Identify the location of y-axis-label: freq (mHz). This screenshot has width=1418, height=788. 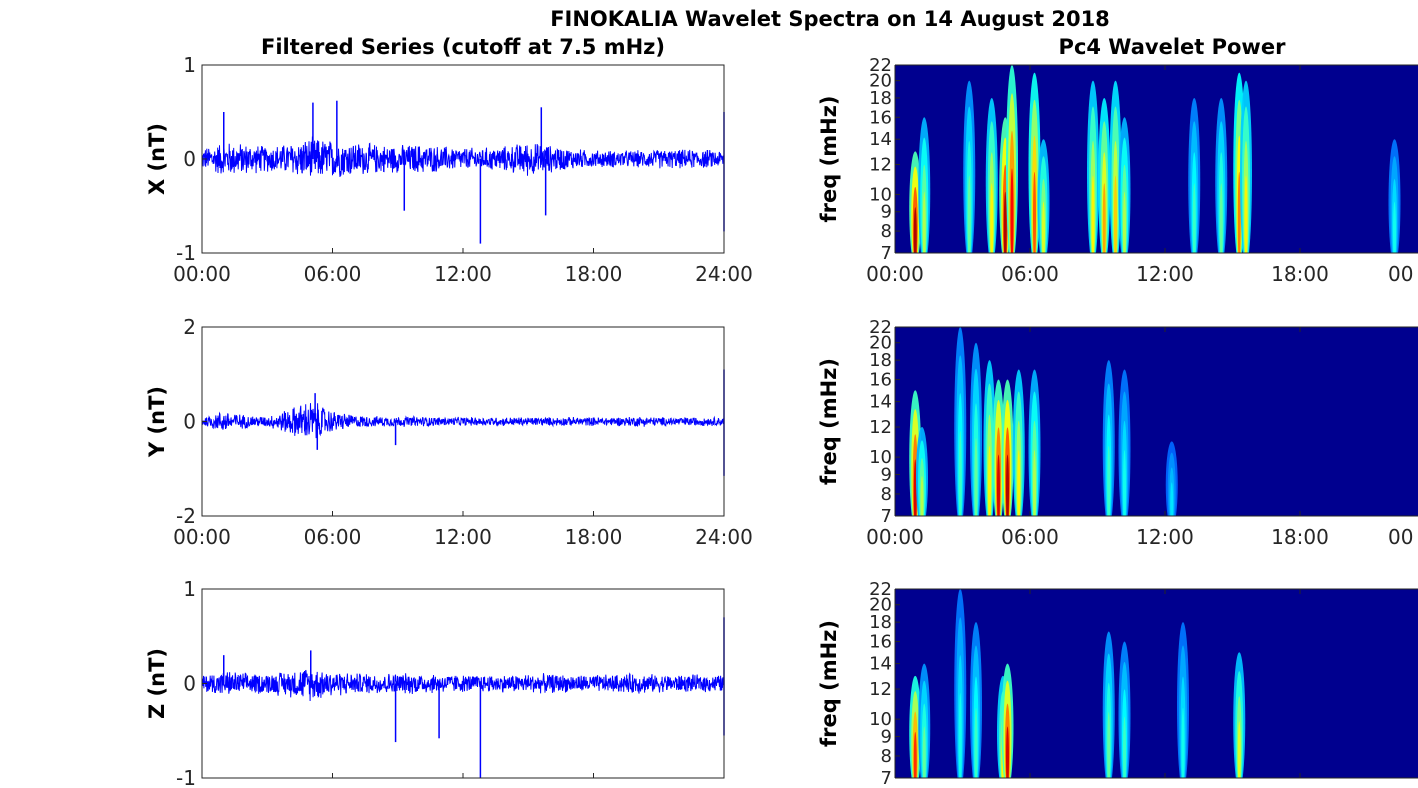
(829, 683).